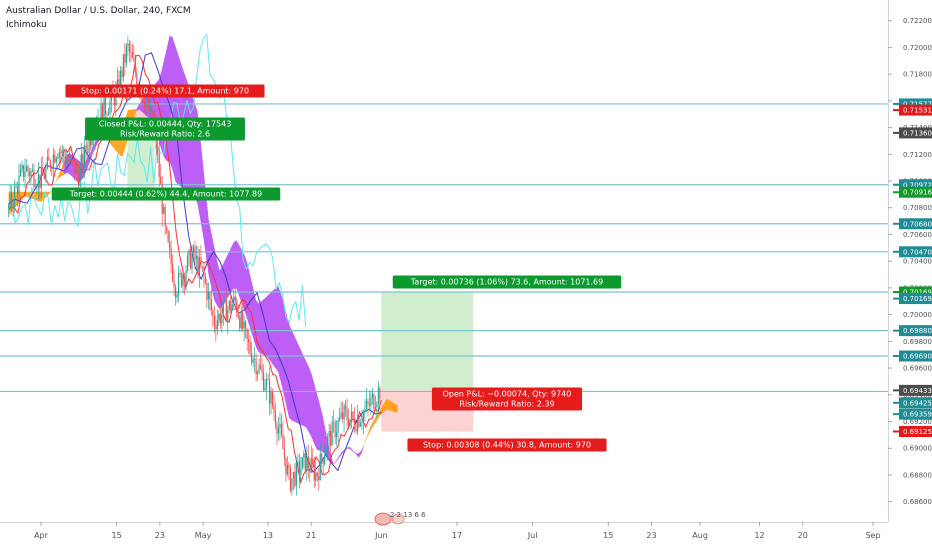 Image resolution: width=932 pixels, height=550 pixels. What do you see at coordinates (165, 91) in the screenshot?
I see `first-stop-label-box` at bounding box center [165, 91].